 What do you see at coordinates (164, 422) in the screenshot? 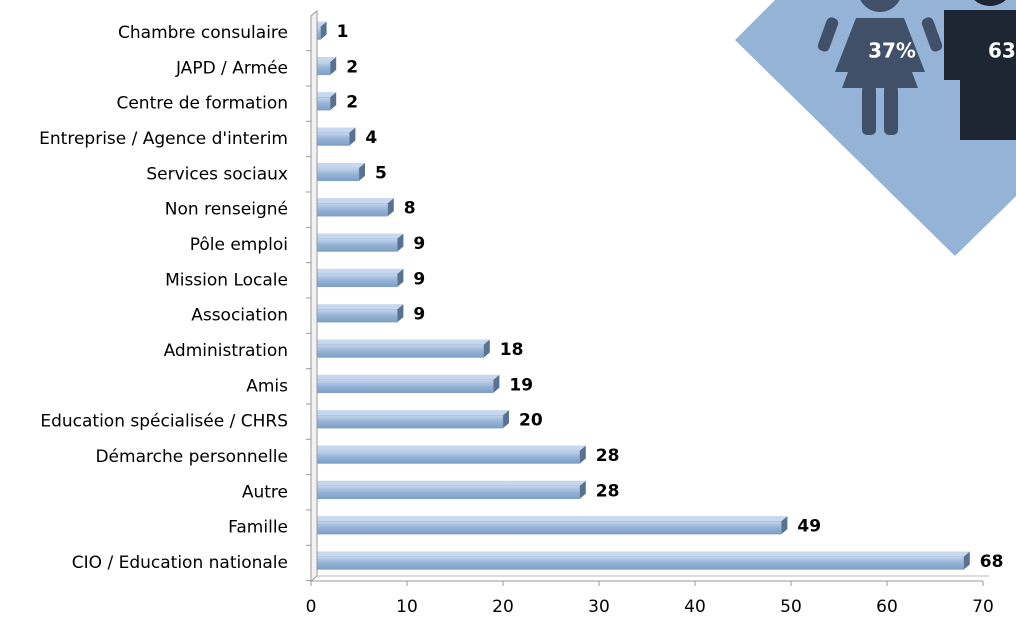
I see `y-tick-label: Education spécialisée / CHRS` at bounding box center [164, 422].